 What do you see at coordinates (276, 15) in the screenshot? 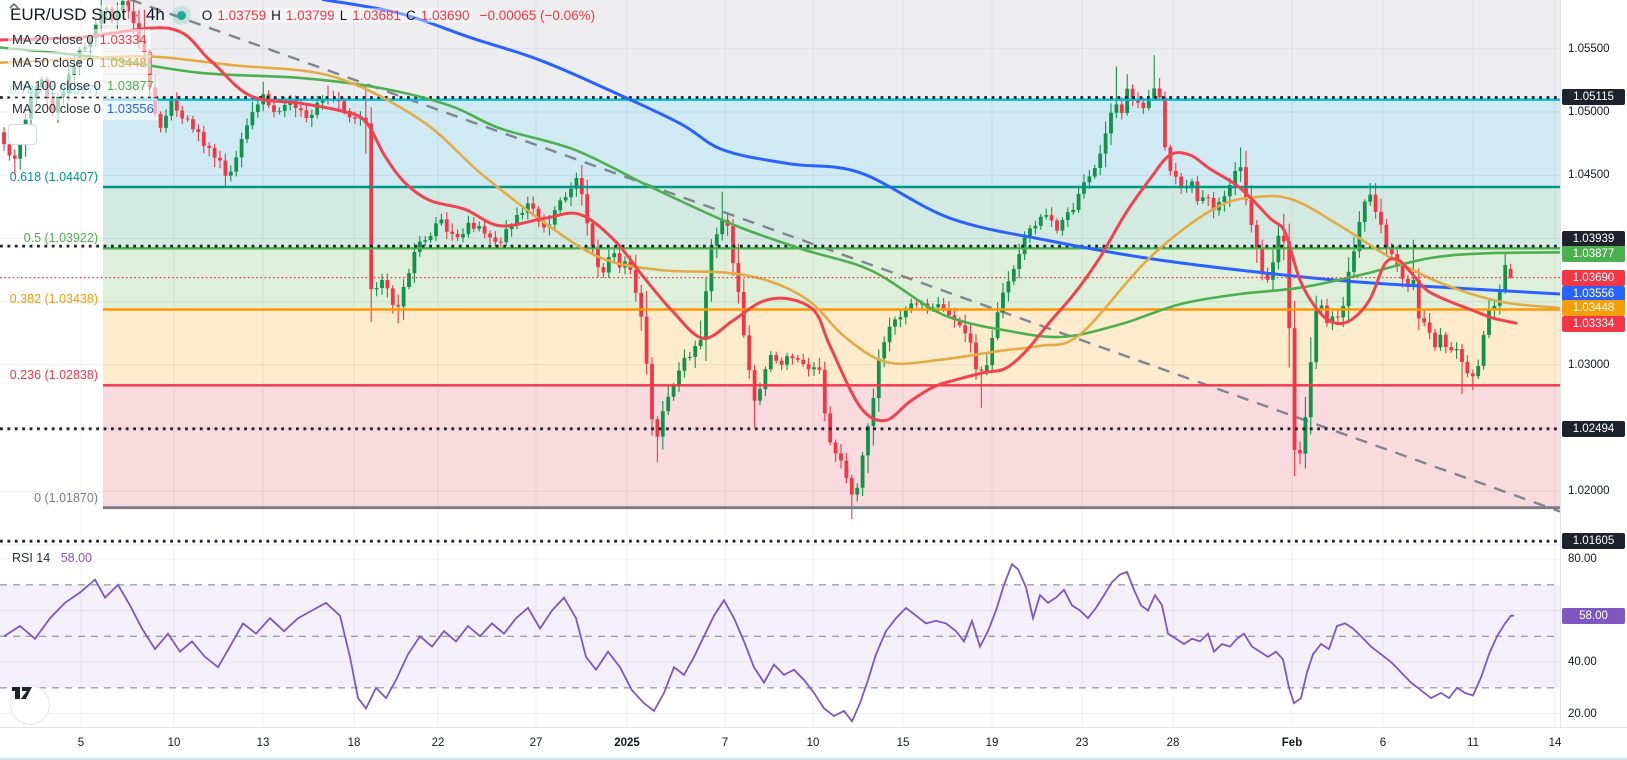
I see `high-label: H` at bounding box center [276, 15].